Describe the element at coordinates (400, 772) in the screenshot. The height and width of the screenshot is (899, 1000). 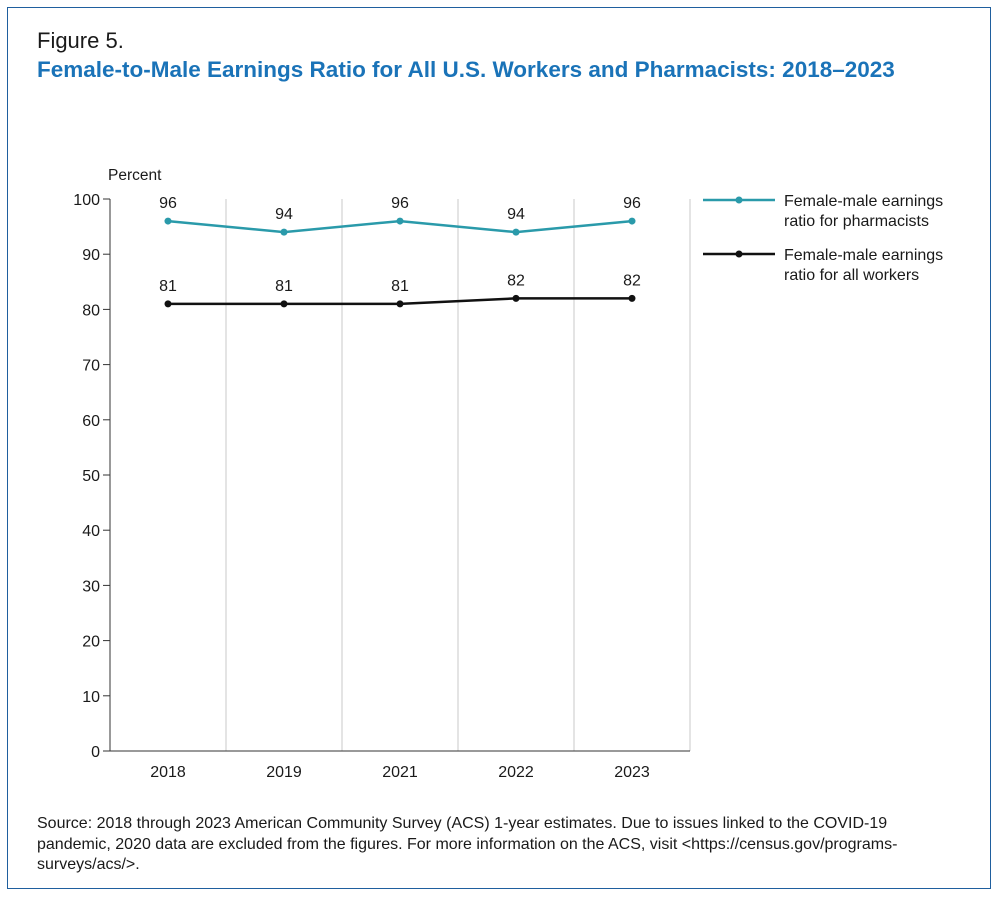
I see `x-tick-label: 2021` at that location.